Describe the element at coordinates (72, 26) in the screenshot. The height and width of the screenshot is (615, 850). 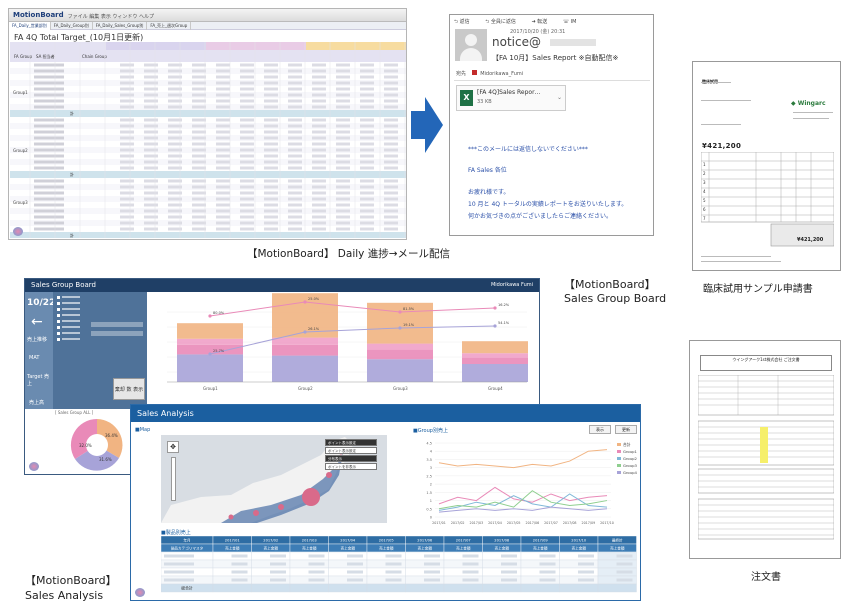
I see `tab-daily-group: FA_Daily_Group別` at that location.